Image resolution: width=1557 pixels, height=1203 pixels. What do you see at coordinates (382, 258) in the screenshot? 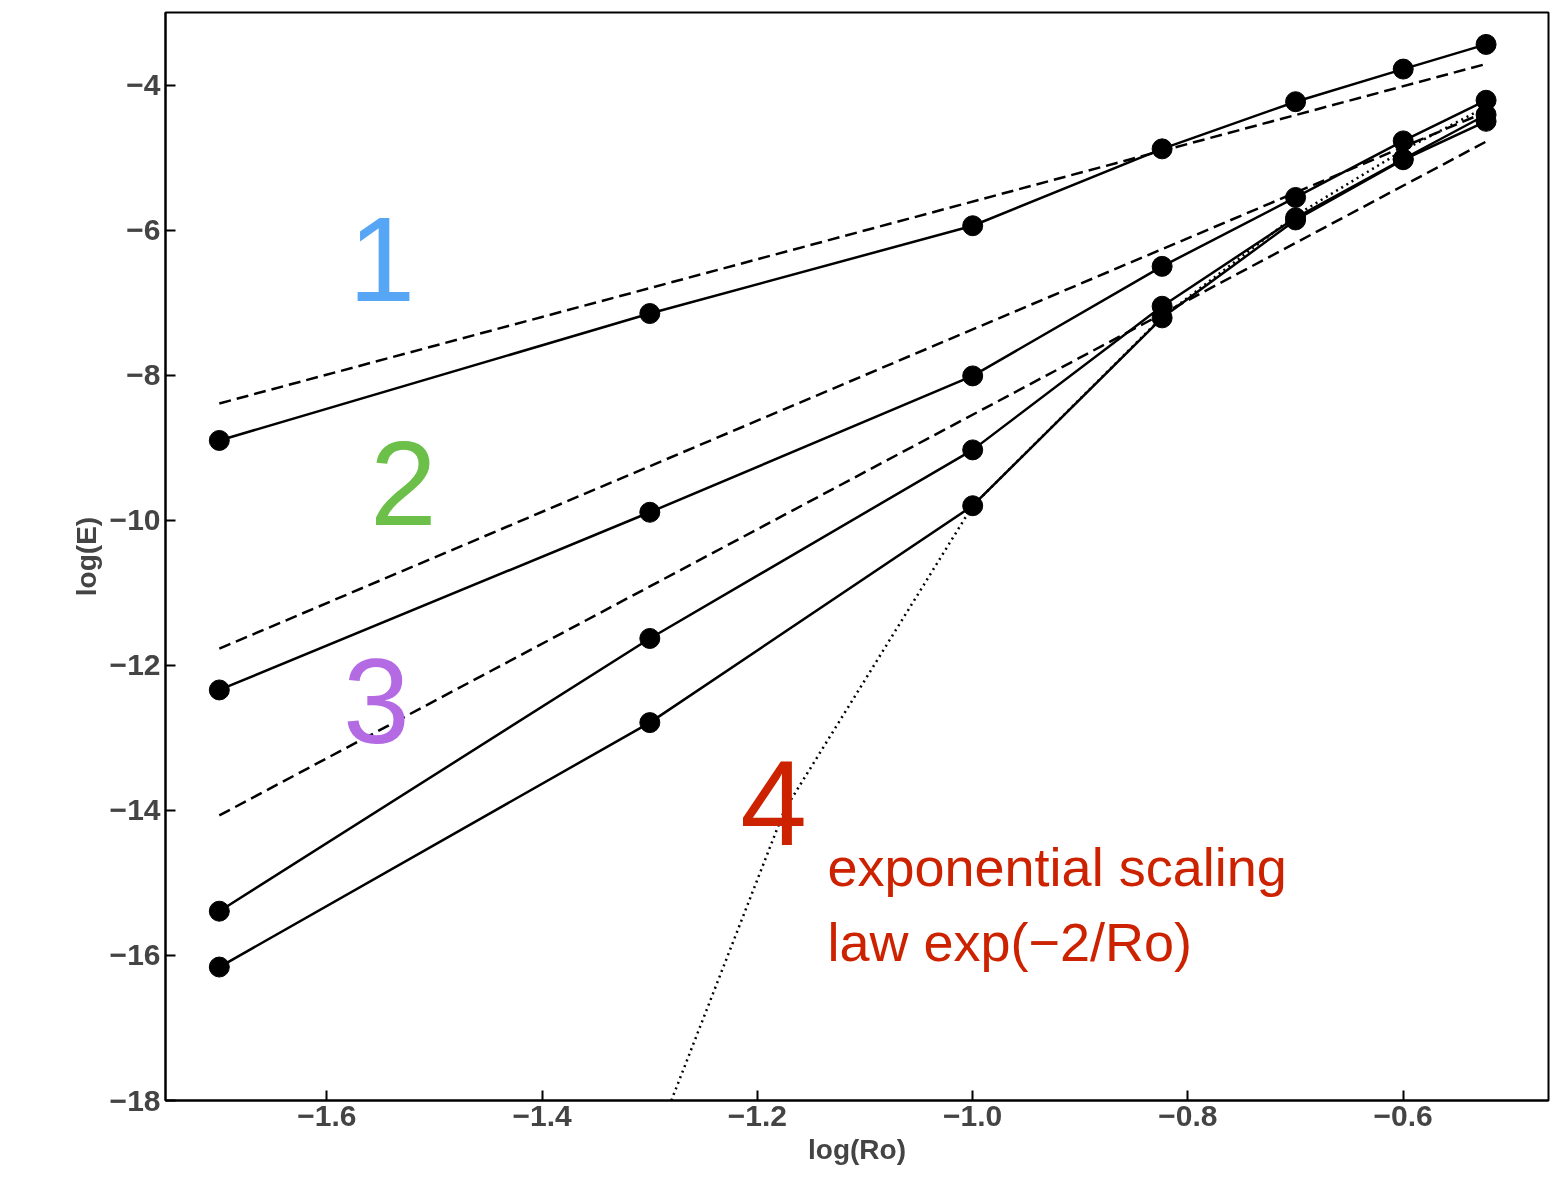
I see `annotation: 1` at bounding box center [382, 258].